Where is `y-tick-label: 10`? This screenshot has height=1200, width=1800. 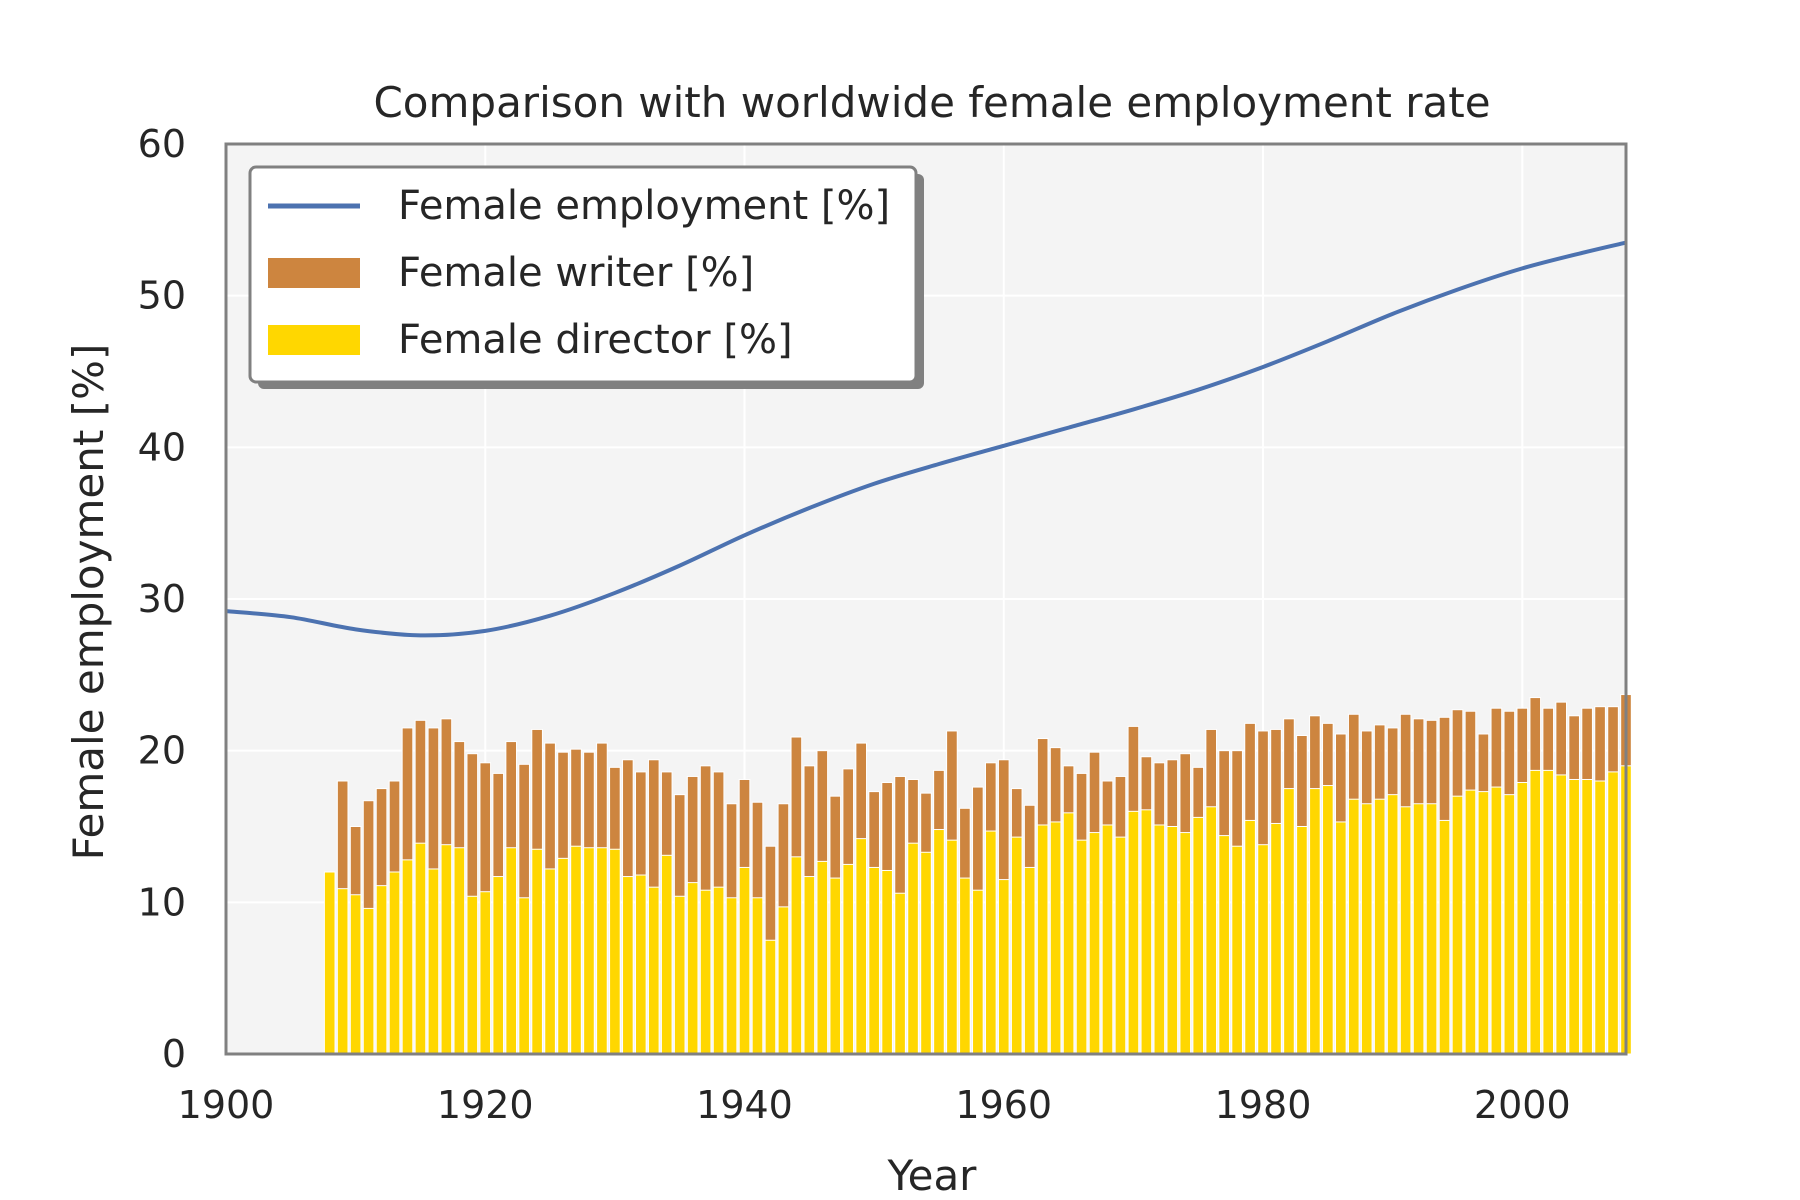
y-tick-label: 10 is located at coordinates (162, 902).